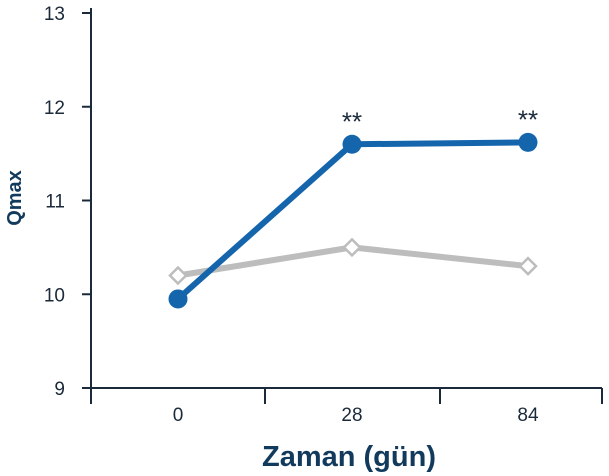  Describe the element at coordinates (15, 198) in the screenshot. I see `y-axis-title: Qmax` at that location.